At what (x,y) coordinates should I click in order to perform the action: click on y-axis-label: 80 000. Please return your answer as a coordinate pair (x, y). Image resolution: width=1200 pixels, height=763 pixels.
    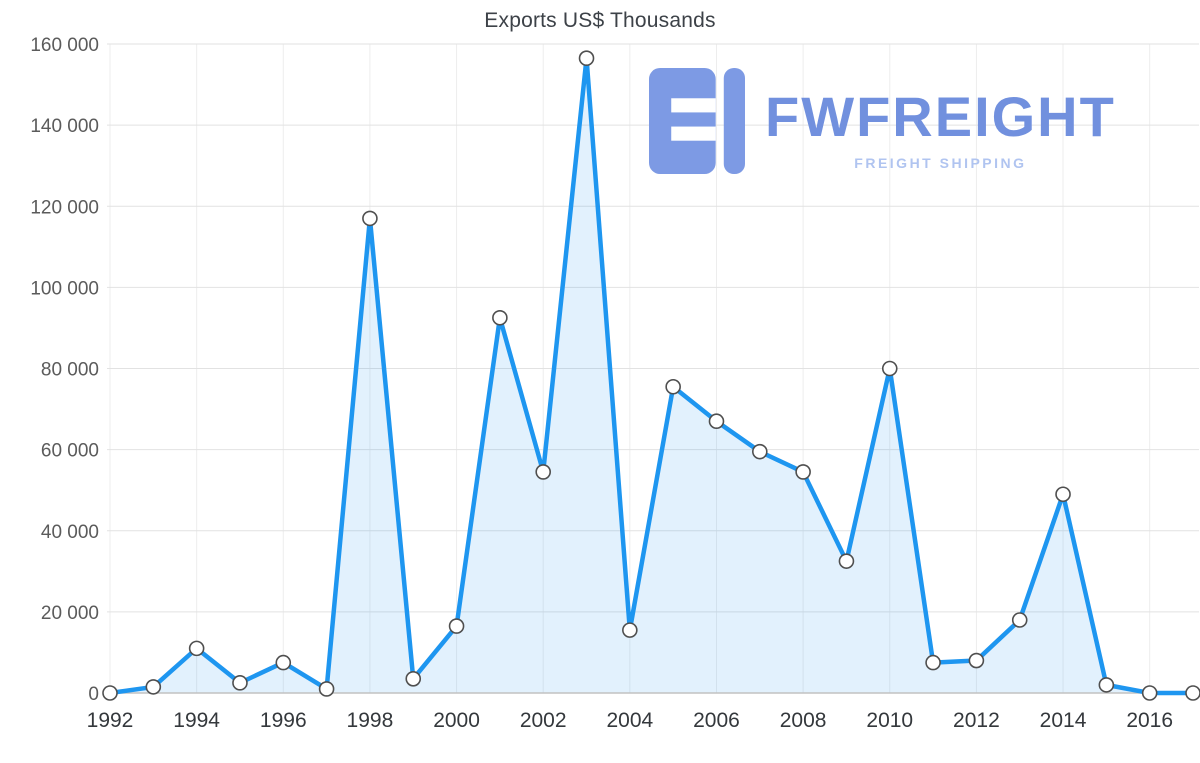
    Looking at the image, I should click on (70, 370).